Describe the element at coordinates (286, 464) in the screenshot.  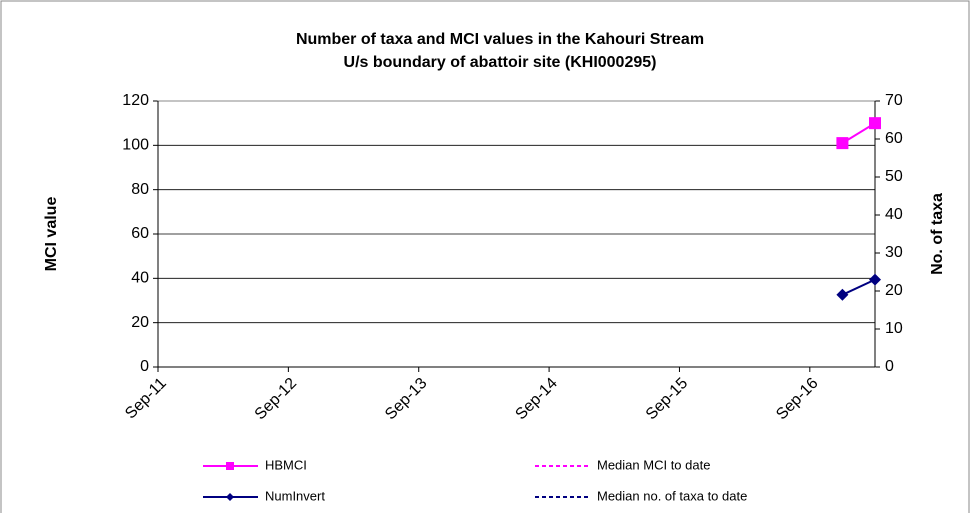
I see `legend-label: HBMCI` at that location.